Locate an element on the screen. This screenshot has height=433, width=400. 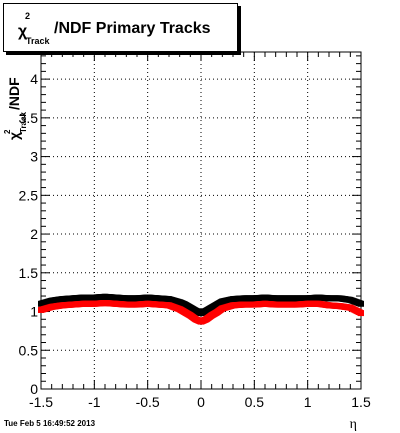
y-tick-label: 4 is located at coordinates (34, 79).